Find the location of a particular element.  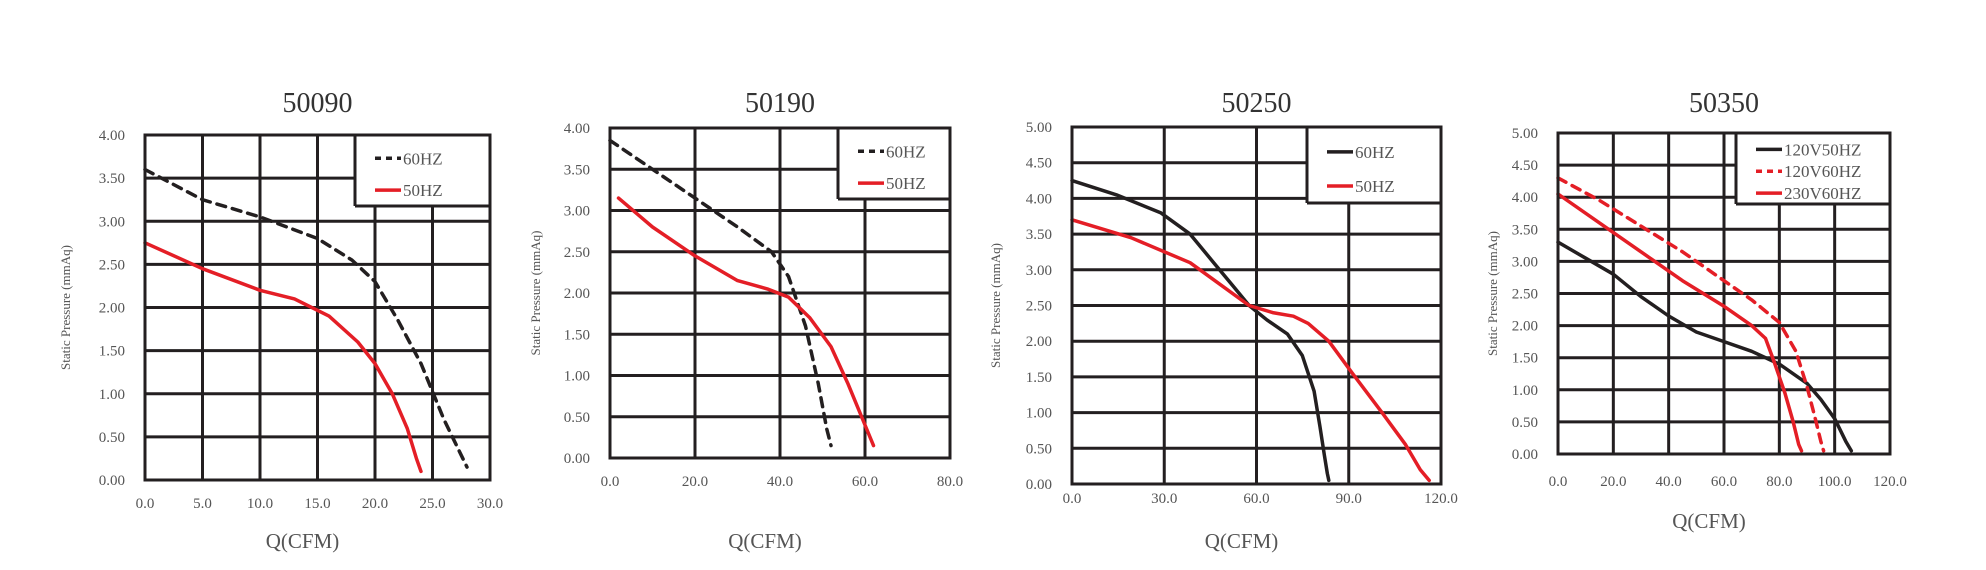

legend-label: 120V50HZ is located at coordinates (1822, 149).